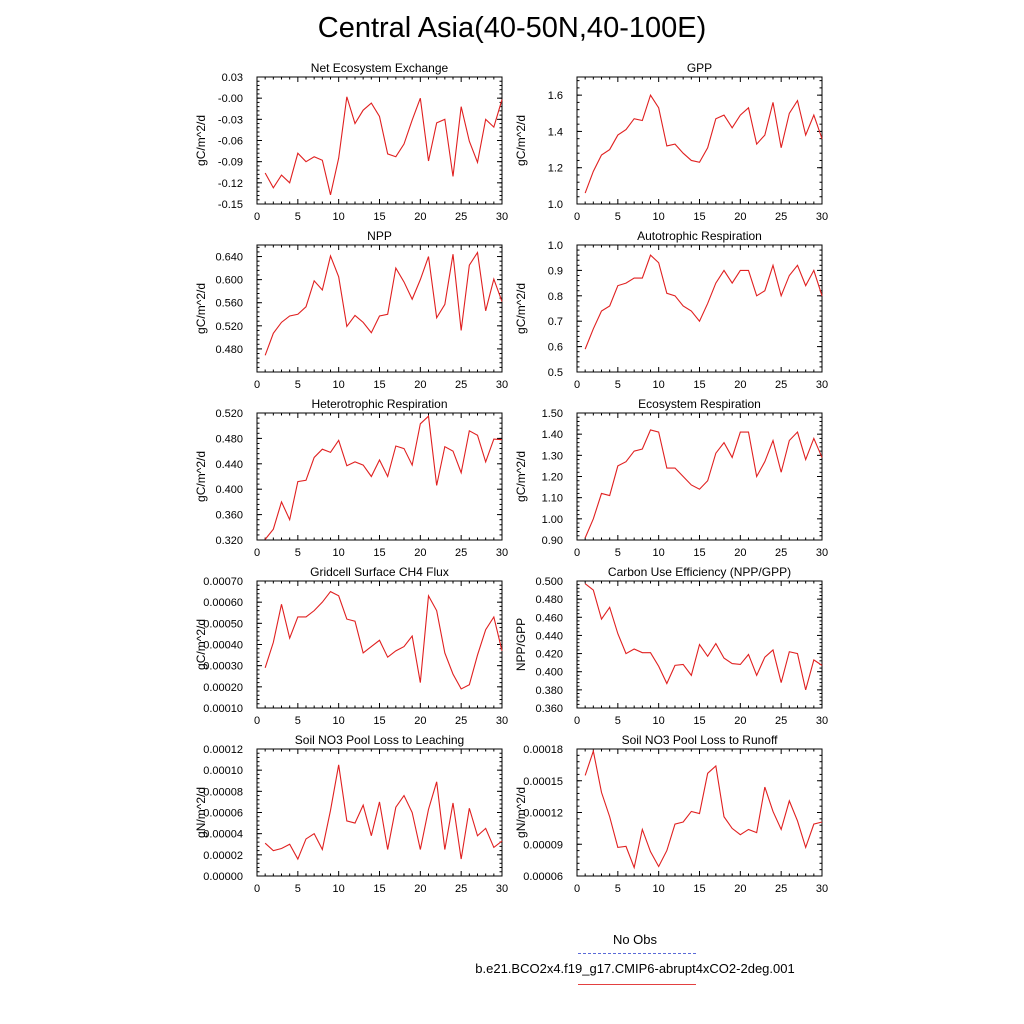  What do you see at coordinates (379, 740) in the screenshot?
I see `chart-title: Soil NO3 Pool Loss to Leaching` at bounding box center [379, 740].